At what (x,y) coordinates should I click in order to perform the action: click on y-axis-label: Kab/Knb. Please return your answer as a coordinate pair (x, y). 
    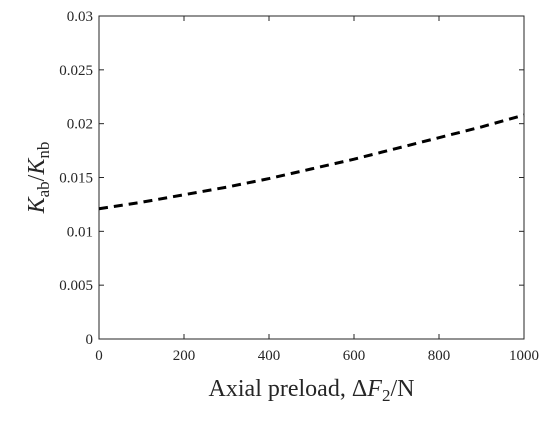
    Looking at the image, I should click on (38, 178).